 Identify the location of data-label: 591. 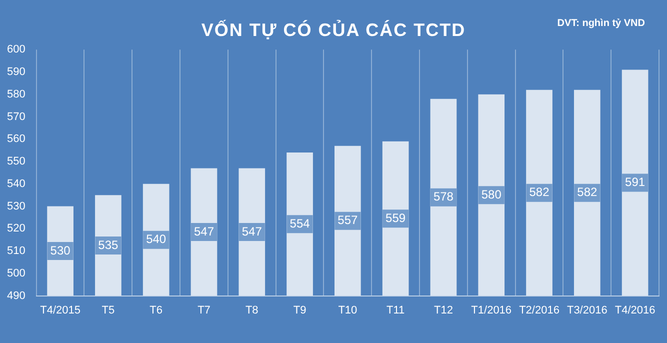
(635, 182).